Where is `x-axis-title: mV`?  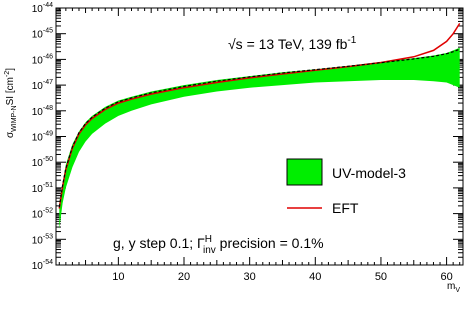
x-axis-title: mV is located at coordinates (453, 287).